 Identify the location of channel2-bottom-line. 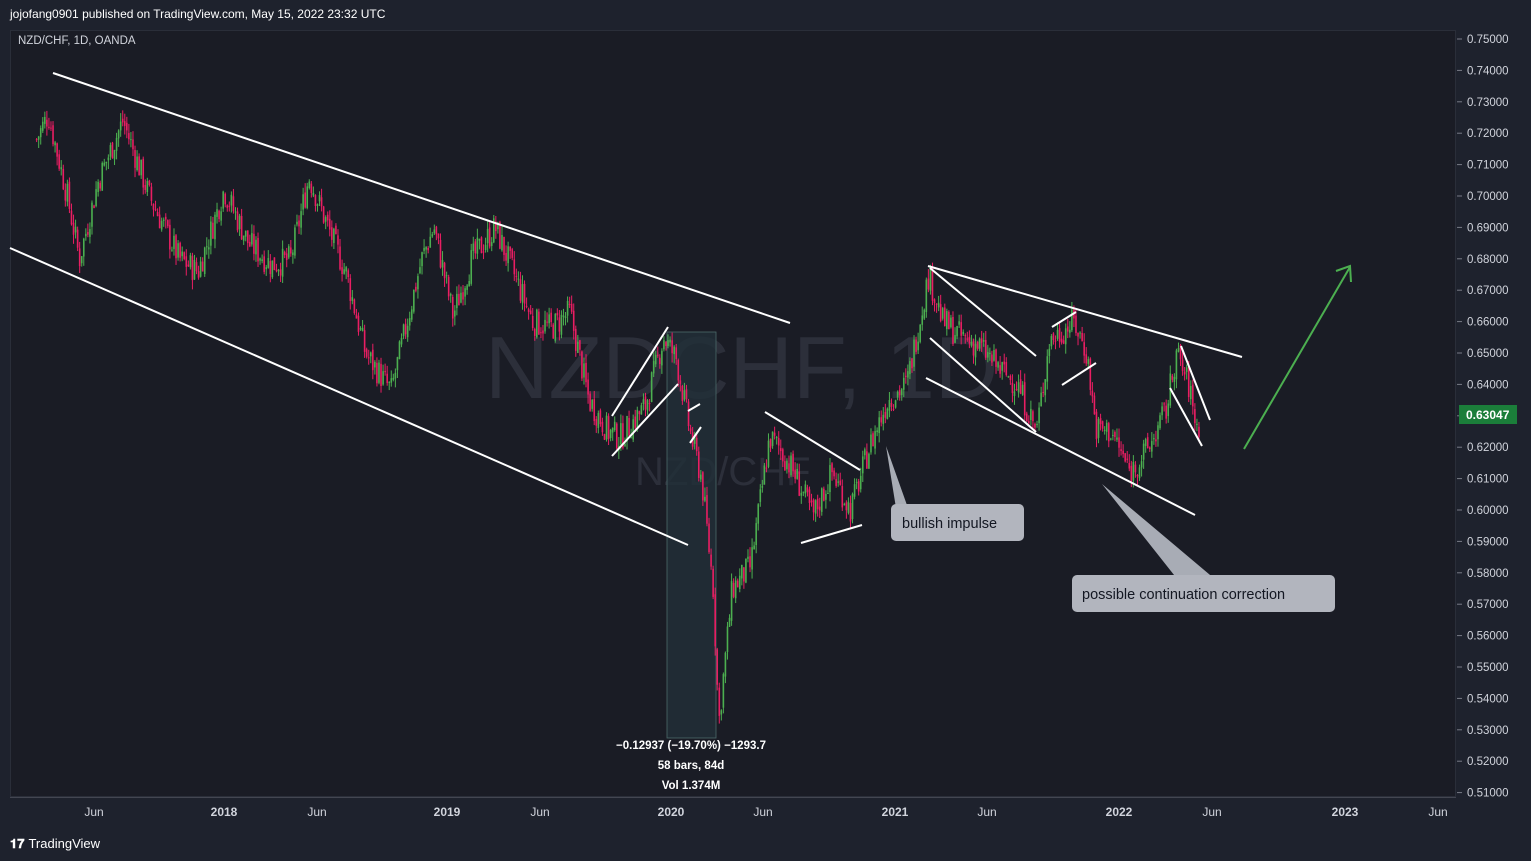
(1060, 446).